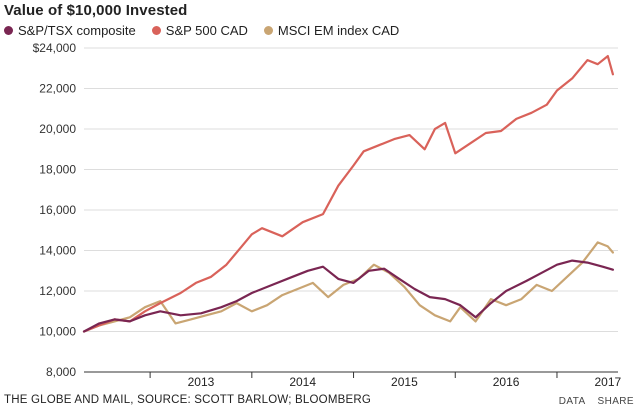 This screenshot has width=640, height=415. I want to click on x-tick-label: 2013, so click(201, 382).